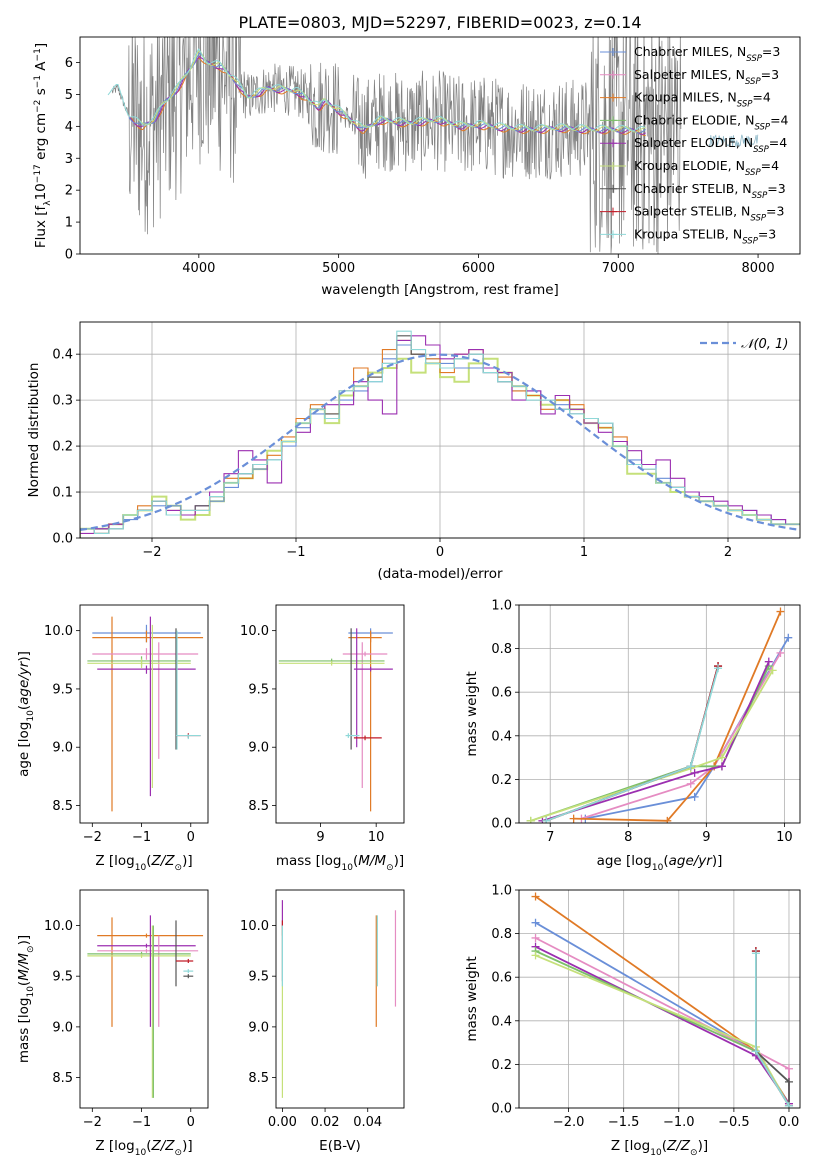  I want to click on mass_weight_vs_z-xlabel-part: 10, so click(656, 1153).